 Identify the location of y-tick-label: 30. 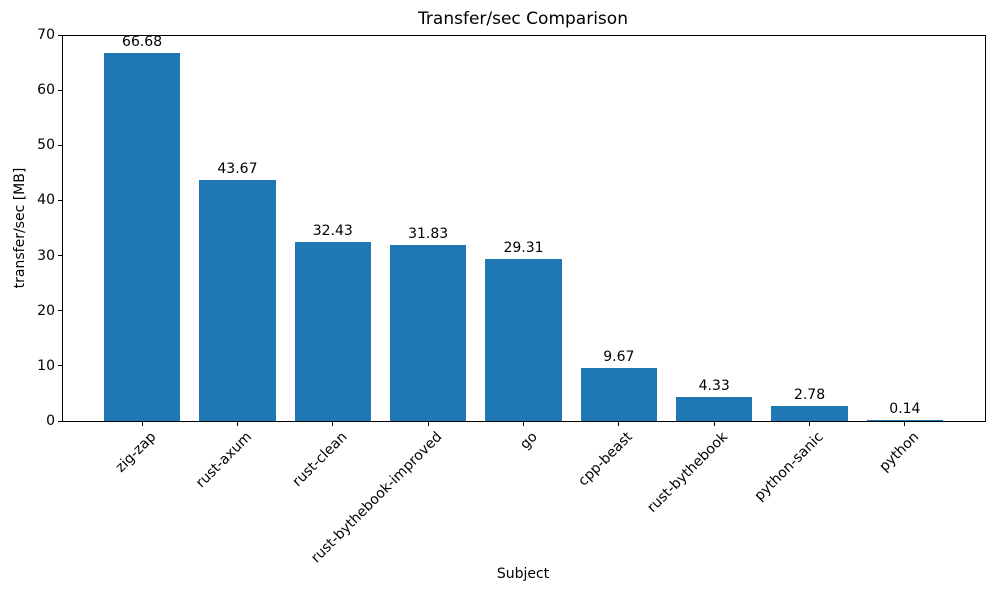
(46, 255).